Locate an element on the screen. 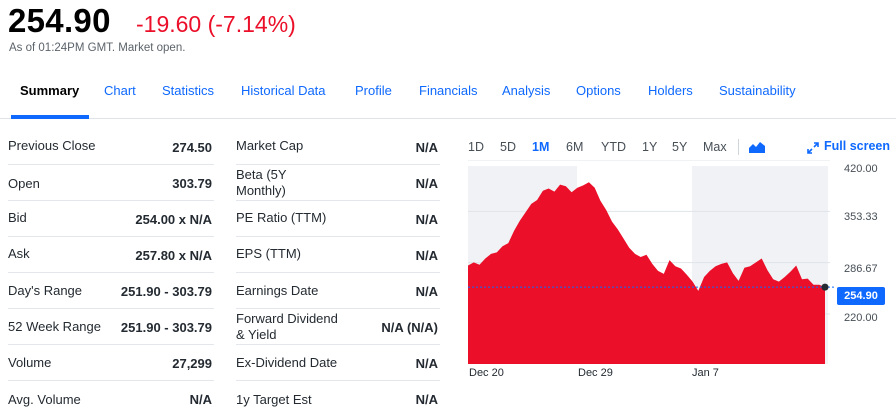  current-price: 254.90 is located at coordinates (59, 20).